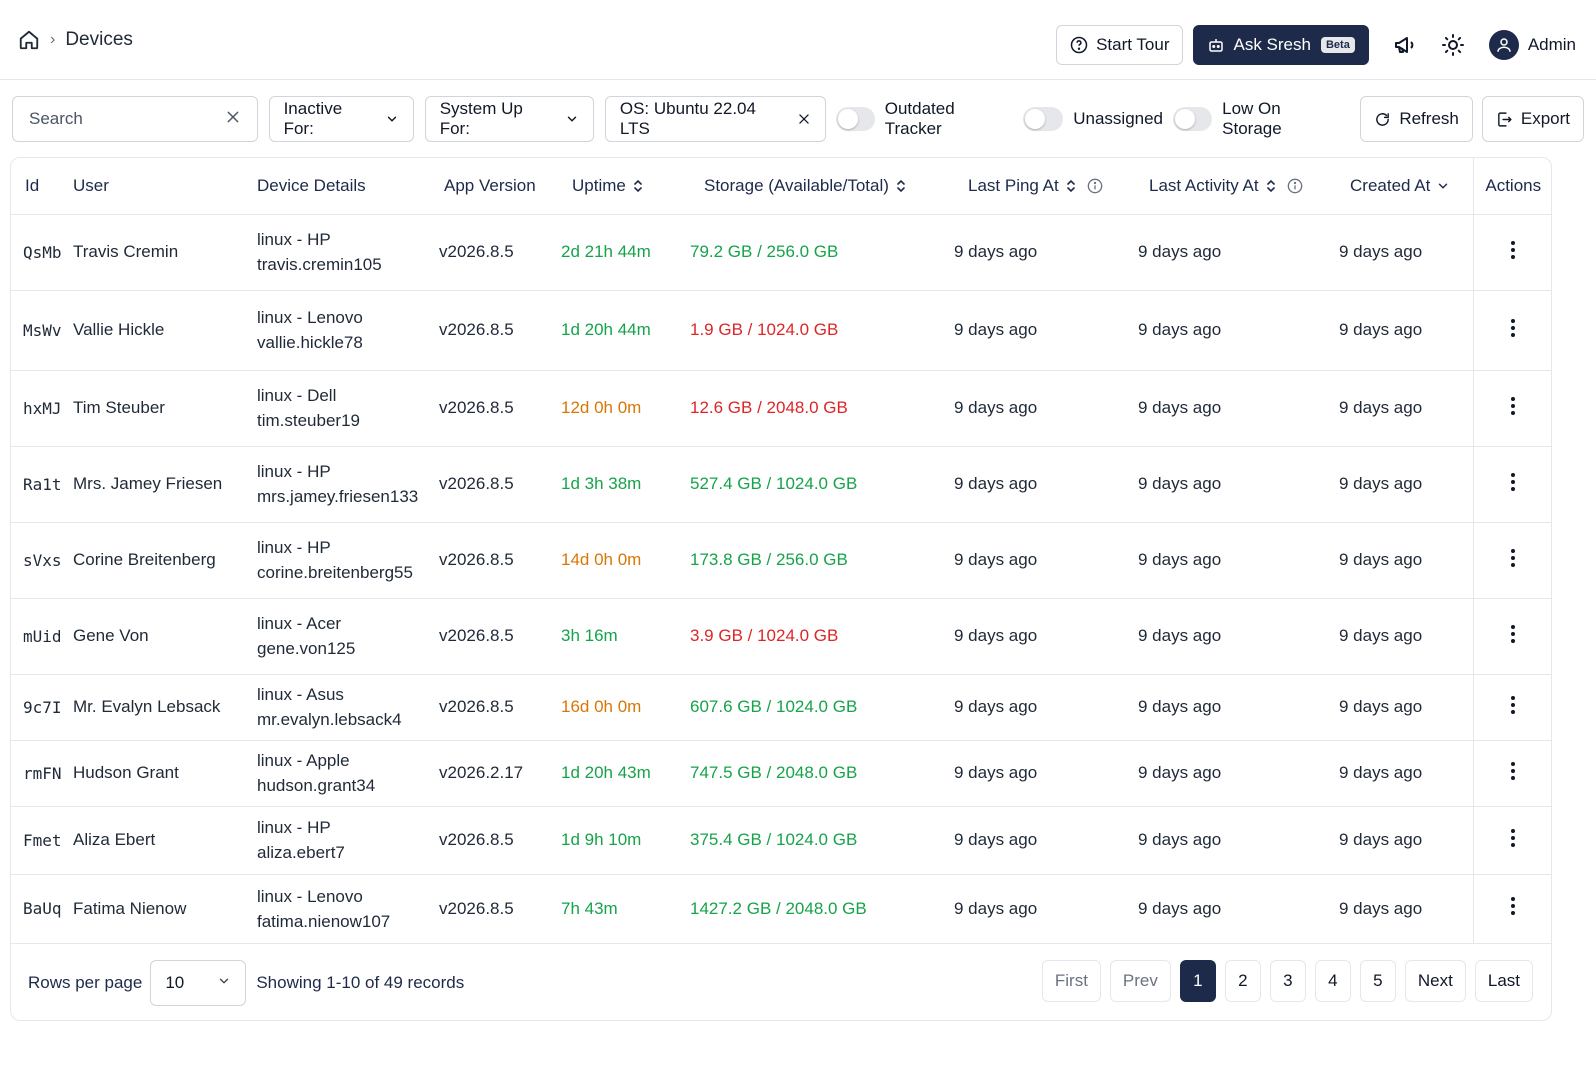 The width and height of the screenshot is (1596, 1065). Describe the element at coordinates (1503, 45) in the screenshot. I see `user-icon` at that location.